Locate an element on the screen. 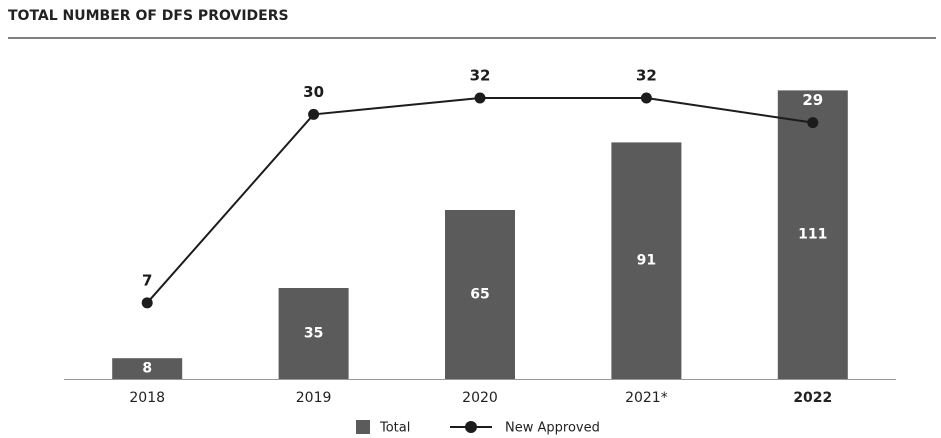  legend-marker is located at coordinates (471, 427).